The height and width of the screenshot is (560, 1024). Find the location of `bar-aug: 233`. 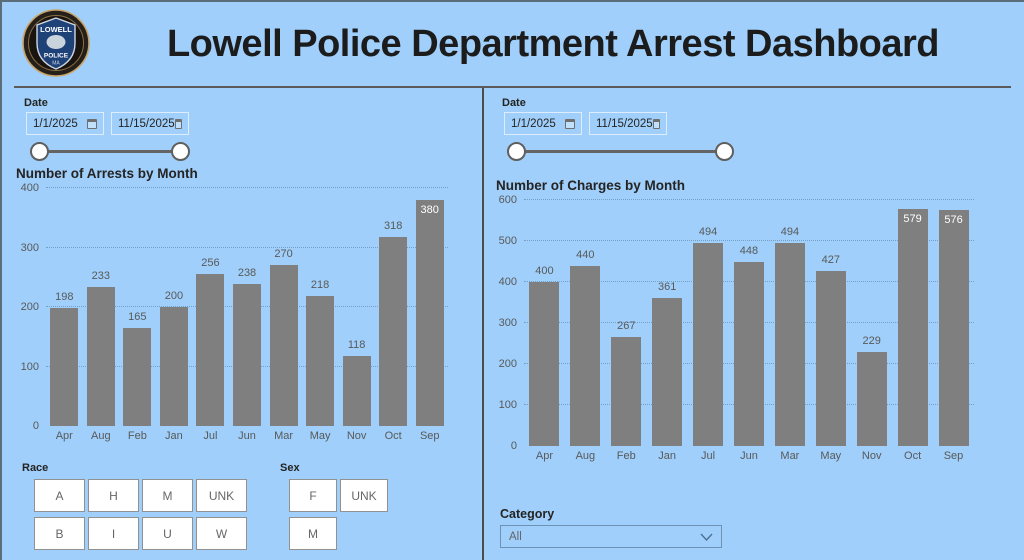

bar-aug: 233 is located at coordinates (100, 348).